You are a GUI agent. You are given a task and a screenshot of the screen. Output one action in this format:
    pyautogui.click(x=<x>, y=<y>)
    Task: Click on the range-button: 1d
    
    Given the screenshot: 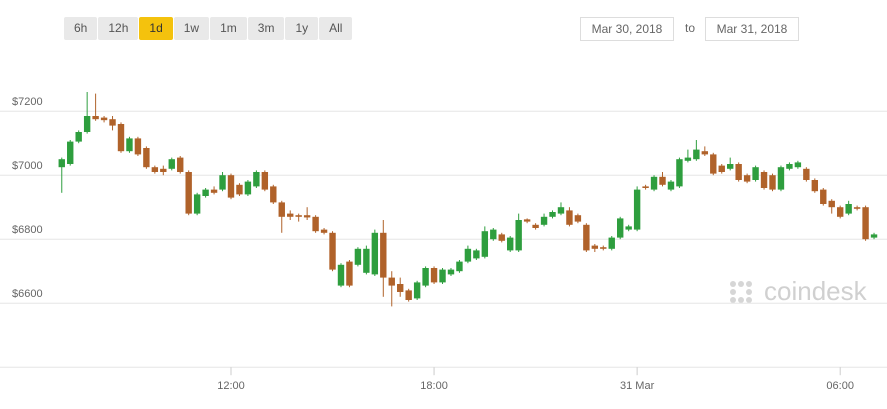 What is the action you would take?
    pyautogui.click(x=156, y=28)
    